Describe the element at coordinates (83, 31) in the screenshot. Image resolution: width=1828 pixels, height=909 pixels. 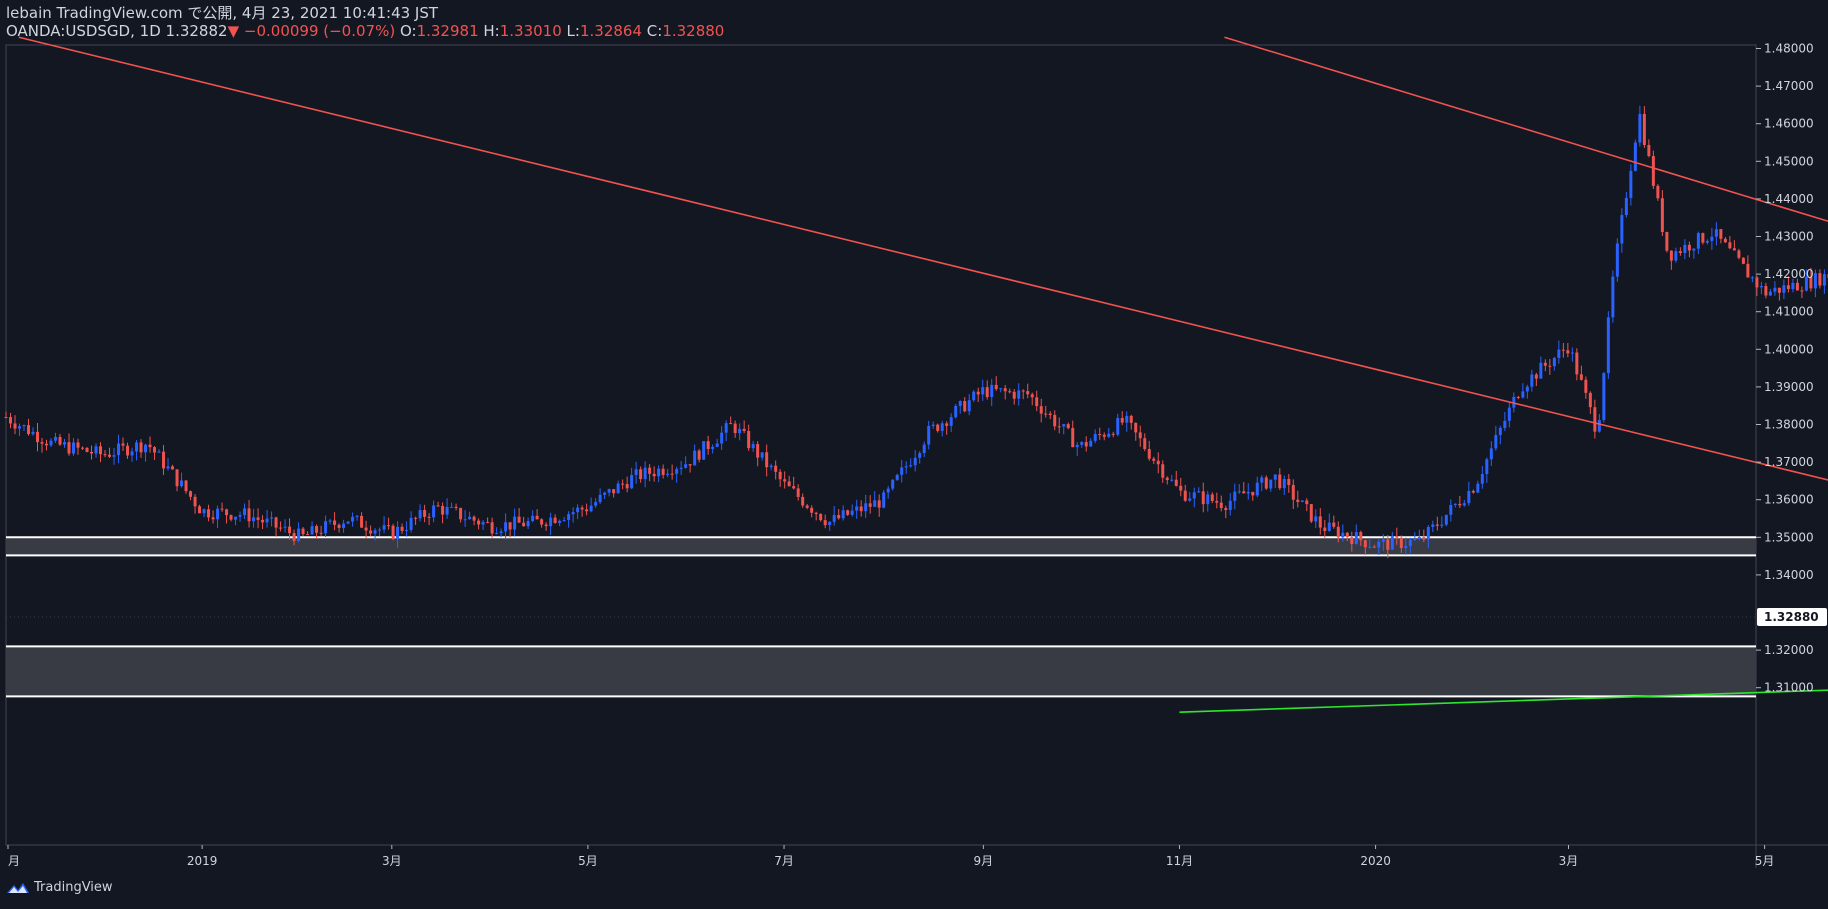
I see `symbol-label: OANDA:USDSGD, 1D` at that location.